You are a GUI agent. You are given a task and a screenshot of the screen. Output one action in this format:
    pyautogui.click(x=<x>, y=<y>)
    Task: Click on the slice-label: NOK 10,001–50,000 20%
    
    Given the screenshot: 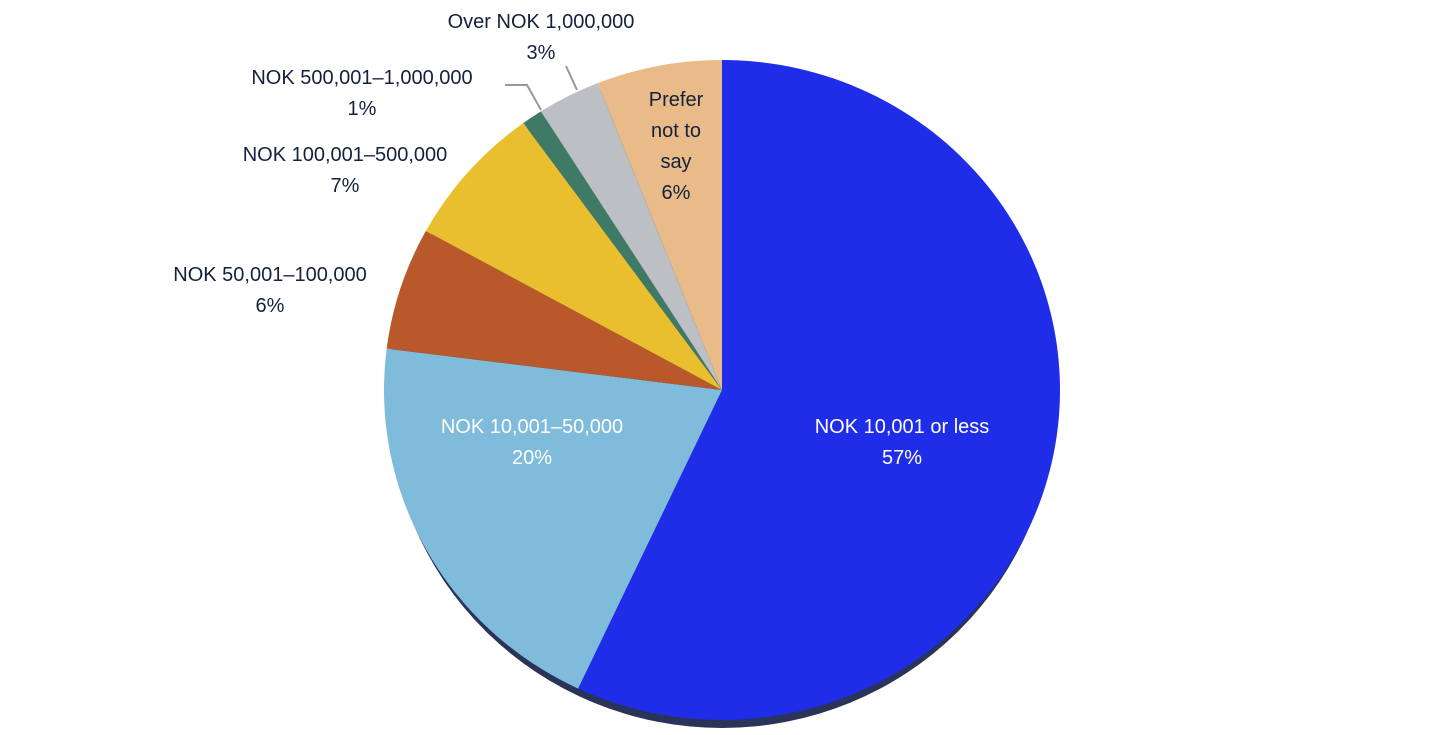 What is the action you would take?
    pyautogui.click(x=532, y=443)
    